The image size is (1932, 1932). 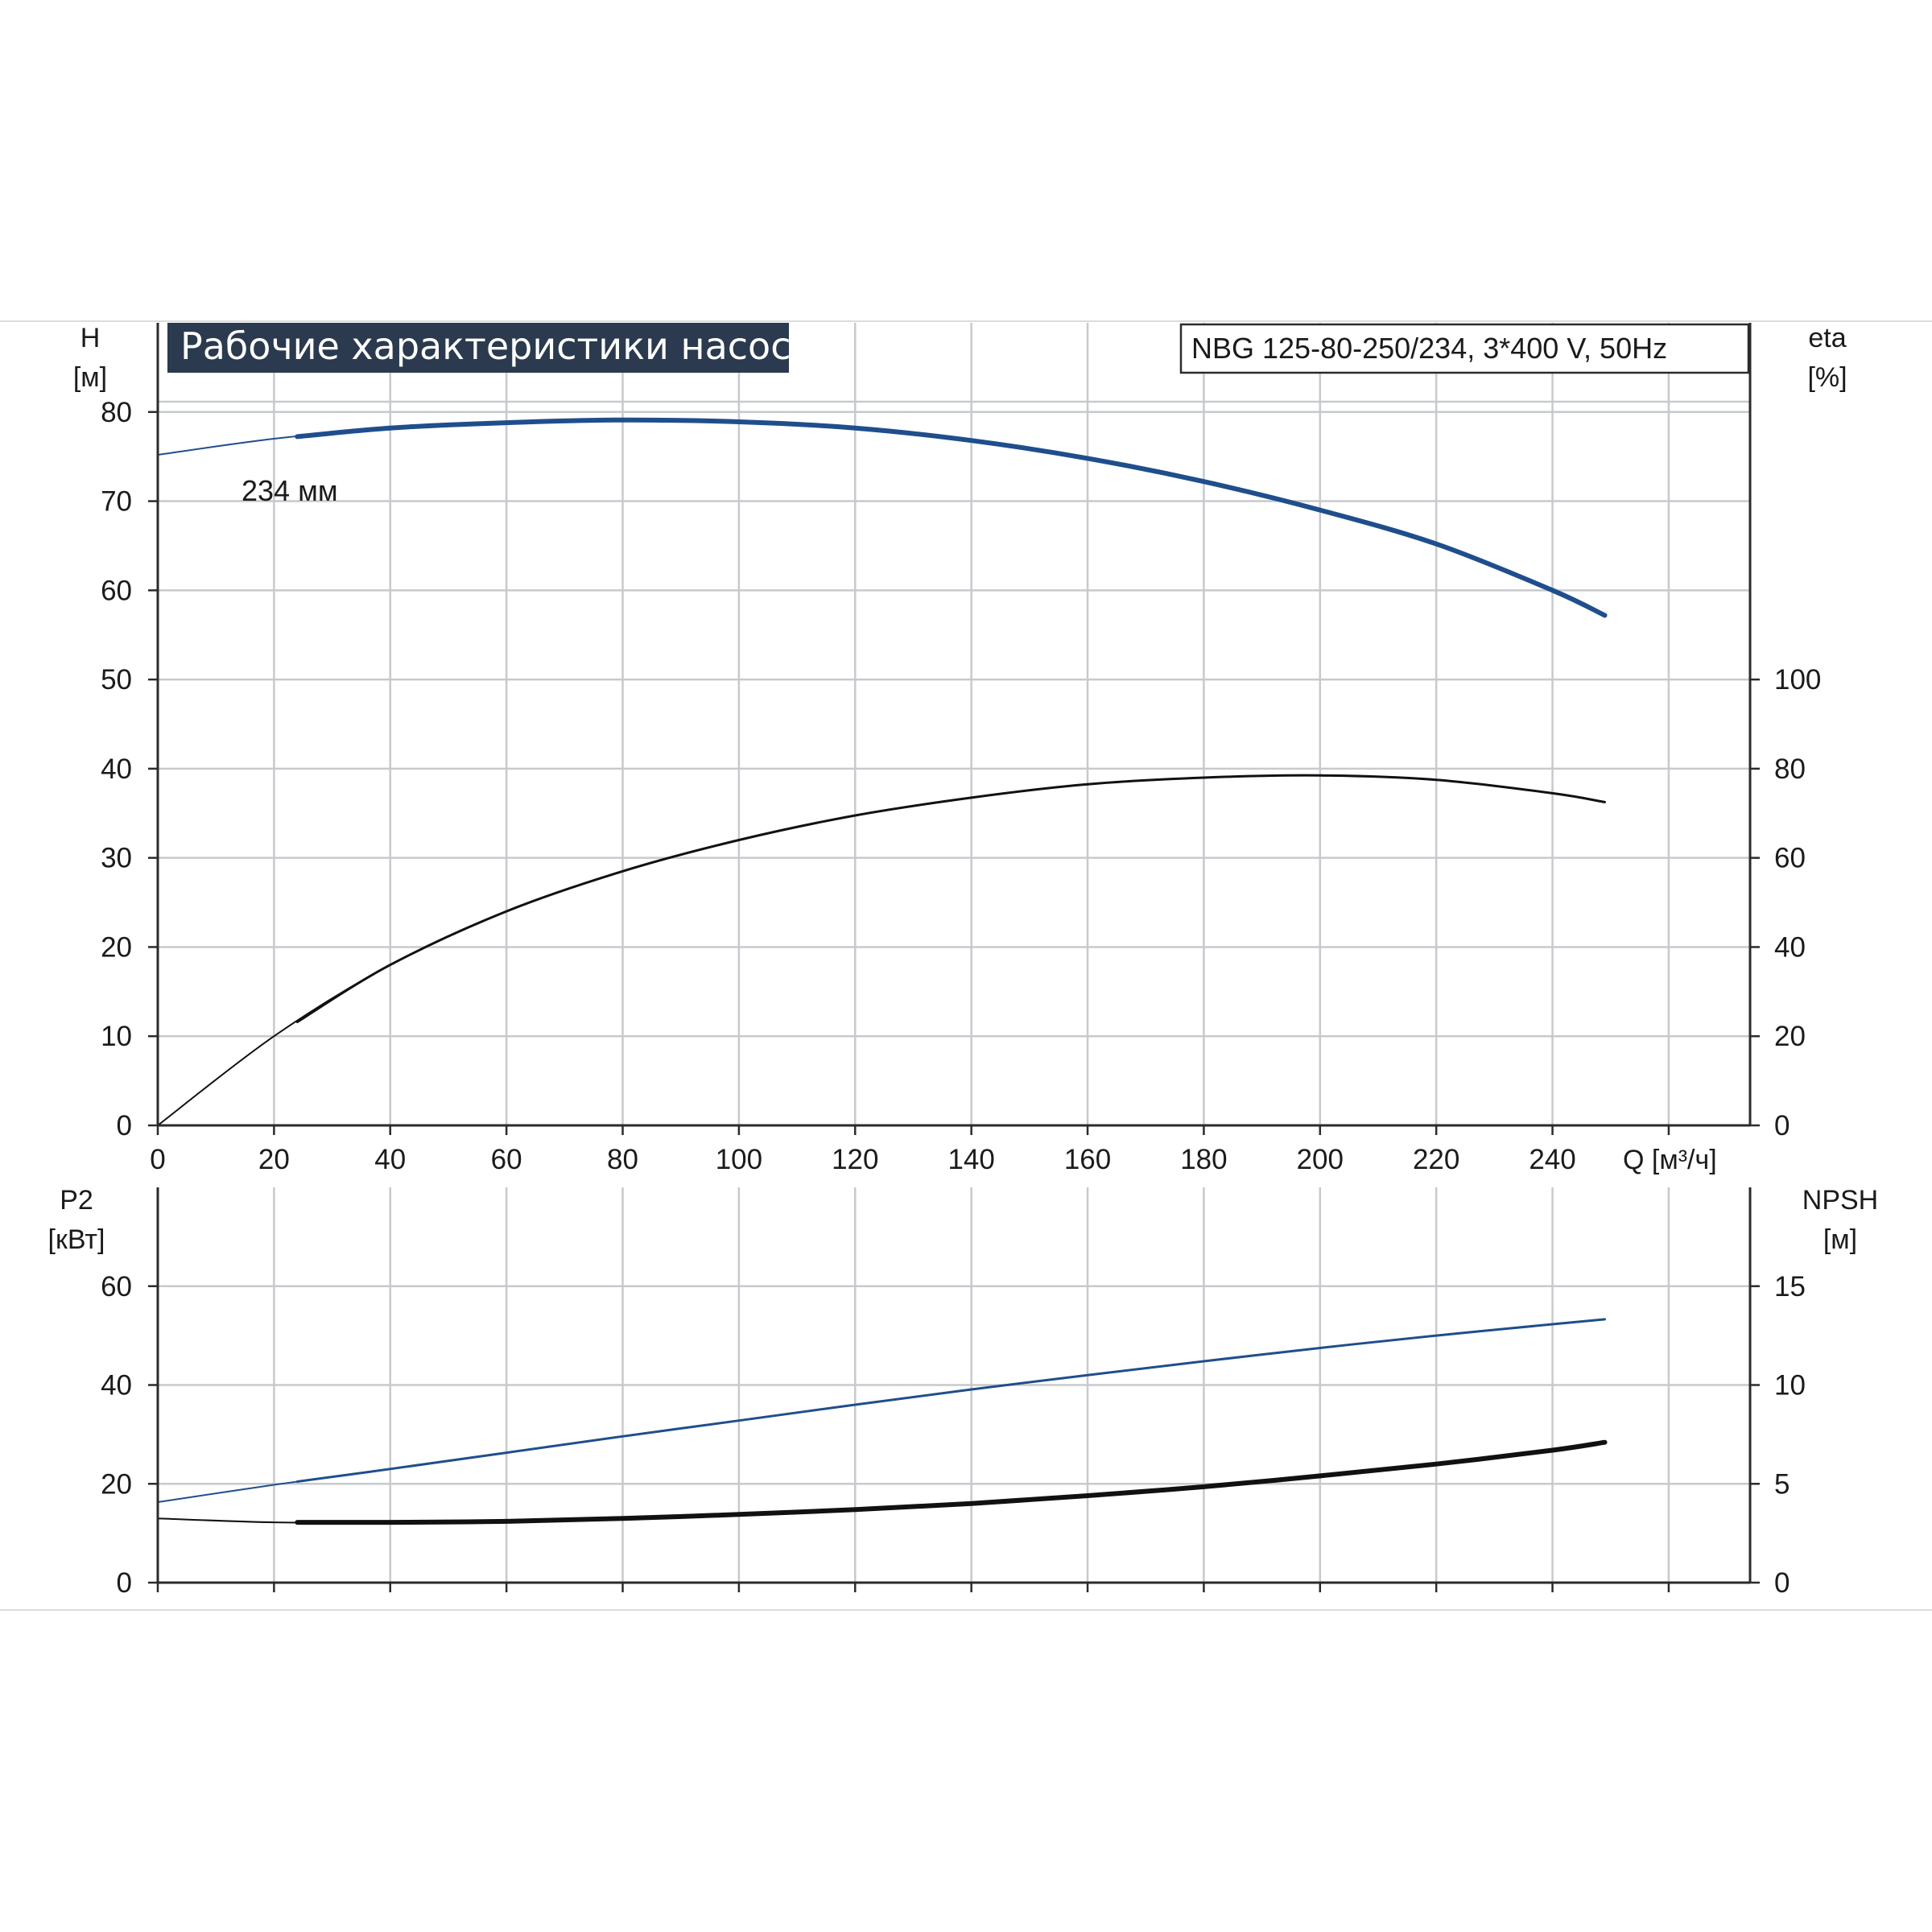 I want to click on p2-axis-label: P2, so click(x=76, y=1200).